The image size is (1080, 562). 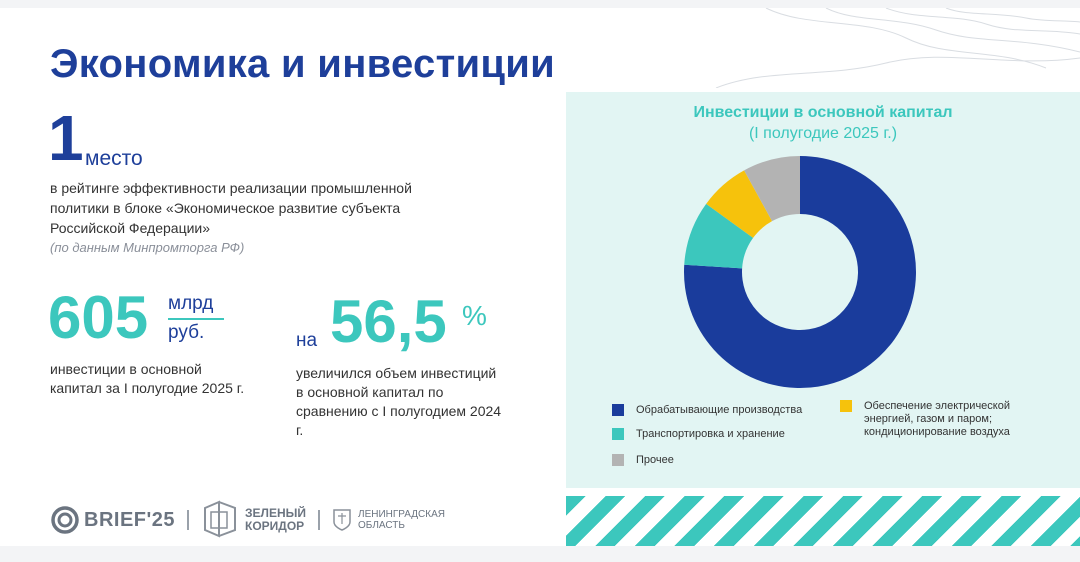 I want to click on donut-slice-transport, so click(x=719, y=236).